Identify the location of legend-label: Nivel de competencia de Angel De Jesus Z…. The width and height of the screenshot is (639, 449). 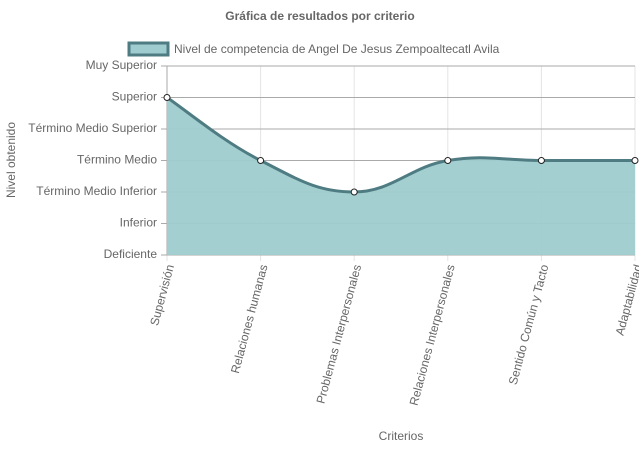
(337, 49).